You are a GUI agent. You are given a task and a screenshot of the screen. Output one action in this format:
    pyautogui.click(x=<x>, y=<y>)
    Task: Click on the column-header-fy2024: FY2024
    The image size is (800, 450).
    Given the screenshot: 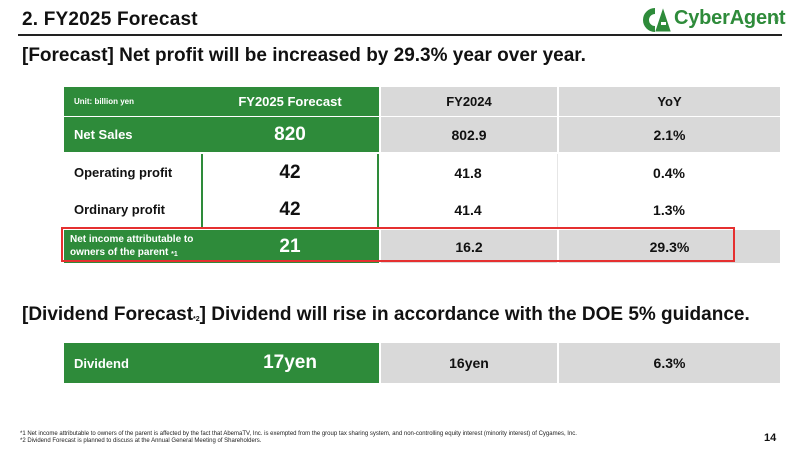 What is the action you would take?
    pyautogui.click(x=468, y=101)
    